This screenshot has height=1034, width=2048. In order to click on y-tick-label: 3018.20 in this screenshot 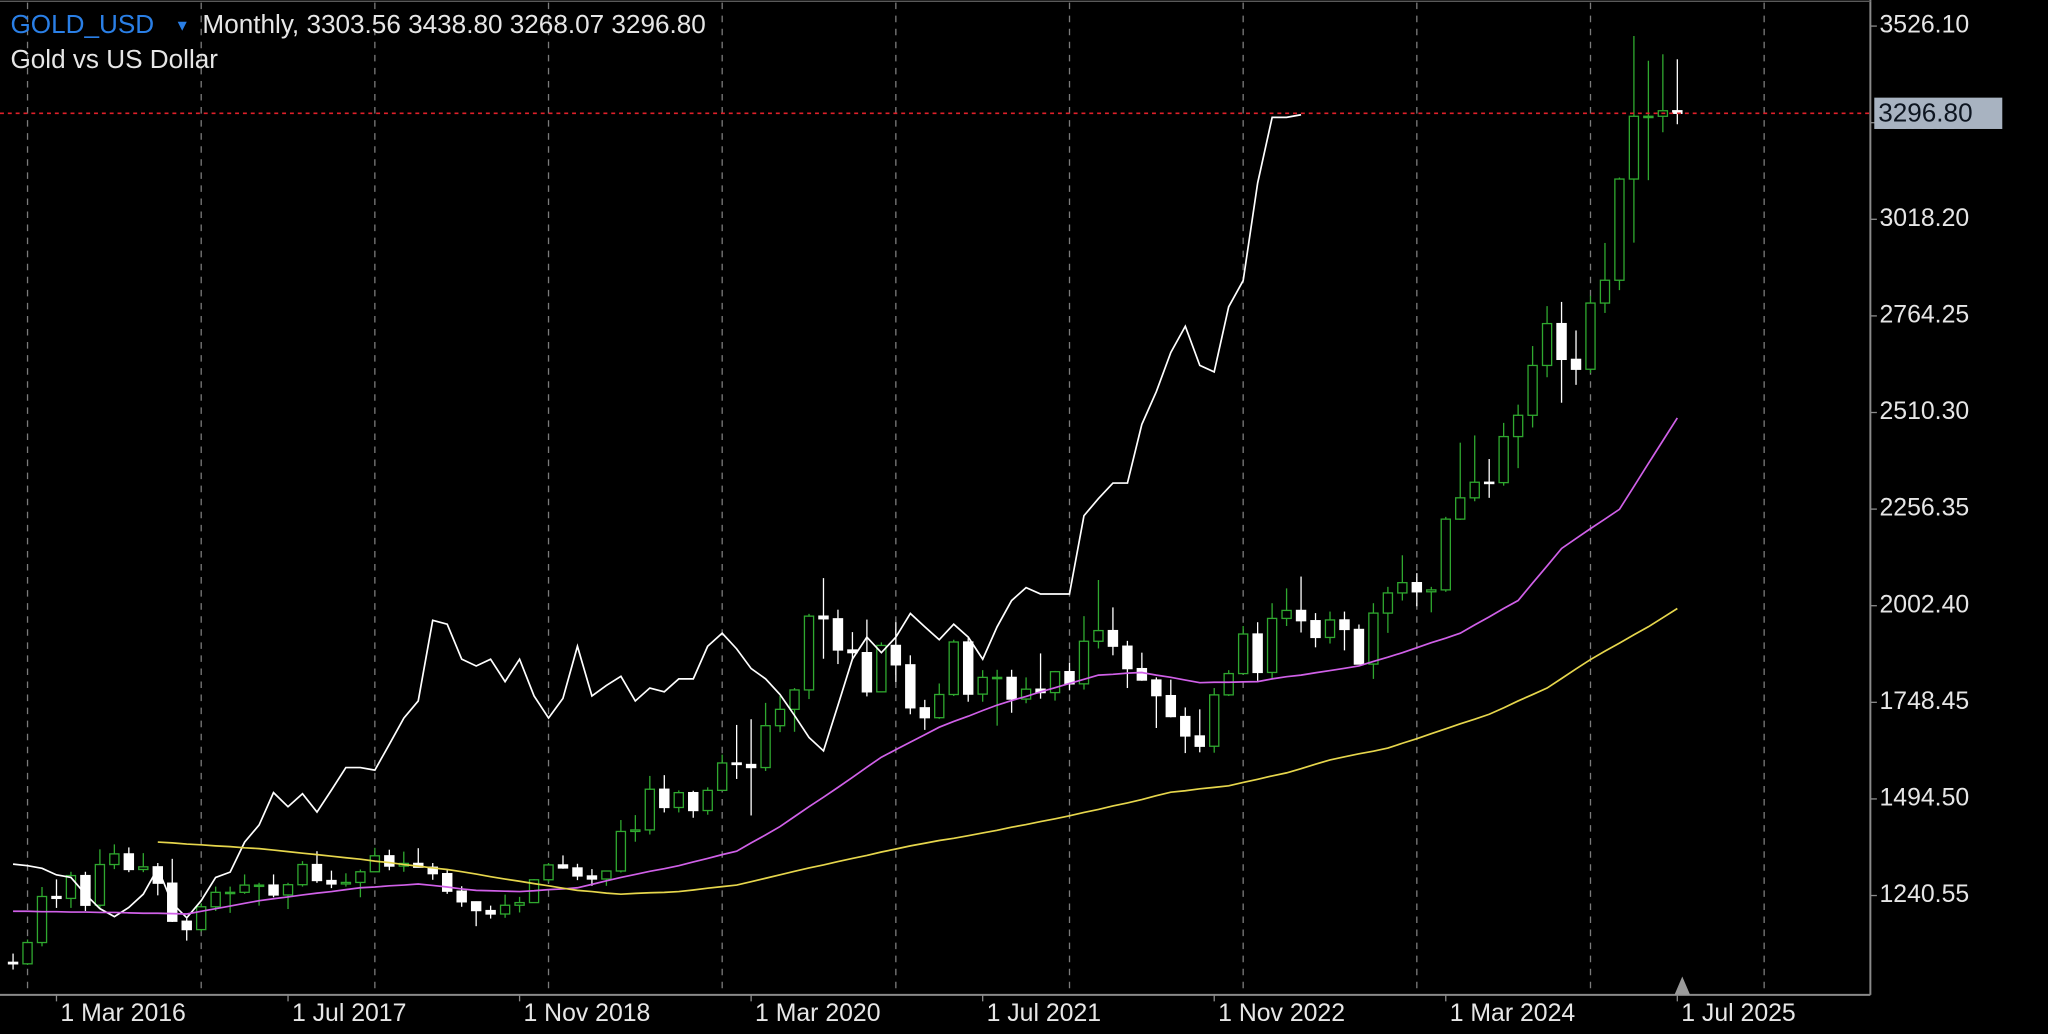, I will do `click(1925, 218)`.